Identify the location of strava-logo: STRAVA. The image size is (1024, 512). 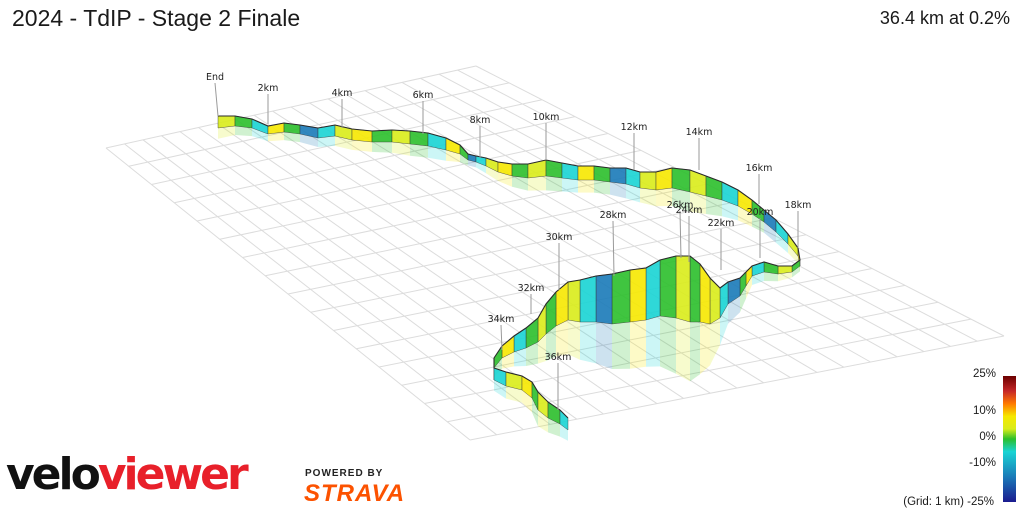
(355, 493).